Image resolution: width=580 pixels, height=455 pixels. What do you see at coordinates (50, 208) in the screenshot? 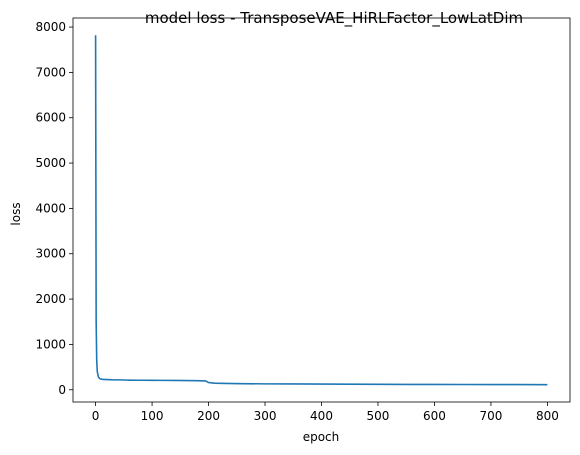
I see `y-tick-label: 4000` at bounding box center [50, 208].